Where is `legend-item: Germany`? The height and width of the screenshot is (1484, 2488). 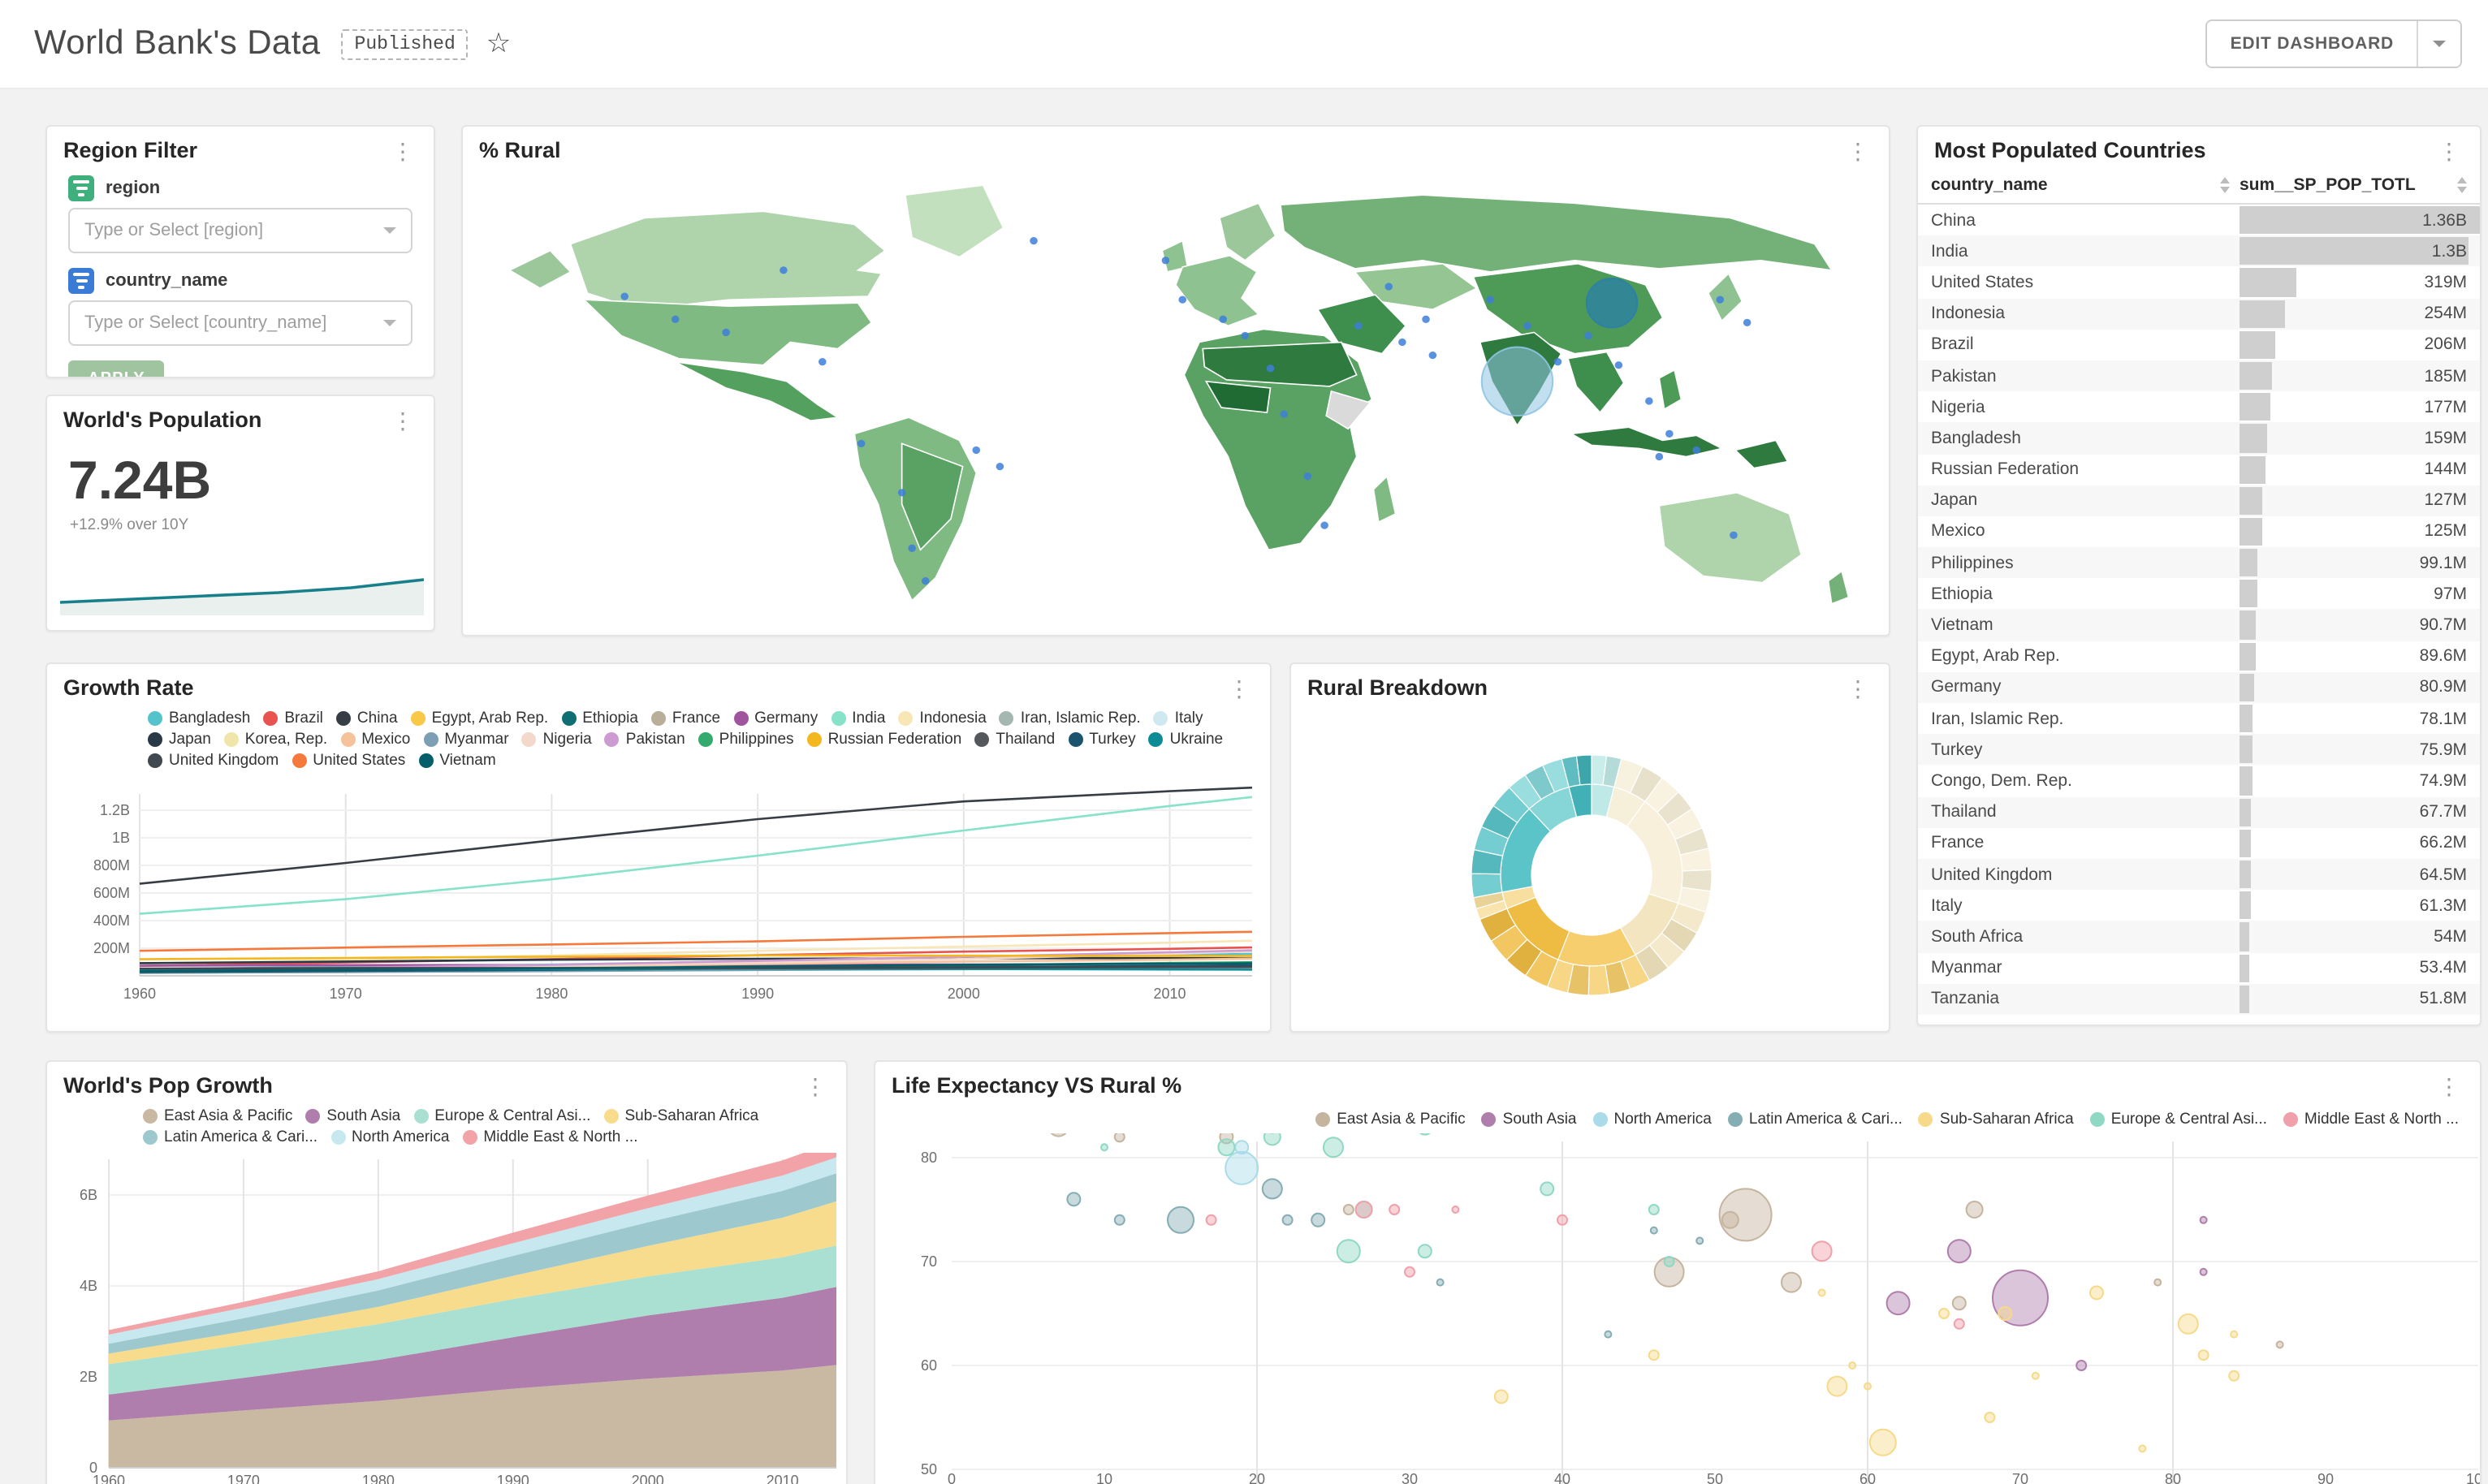
legend-item: Germany is located at coordinates (775, 718).